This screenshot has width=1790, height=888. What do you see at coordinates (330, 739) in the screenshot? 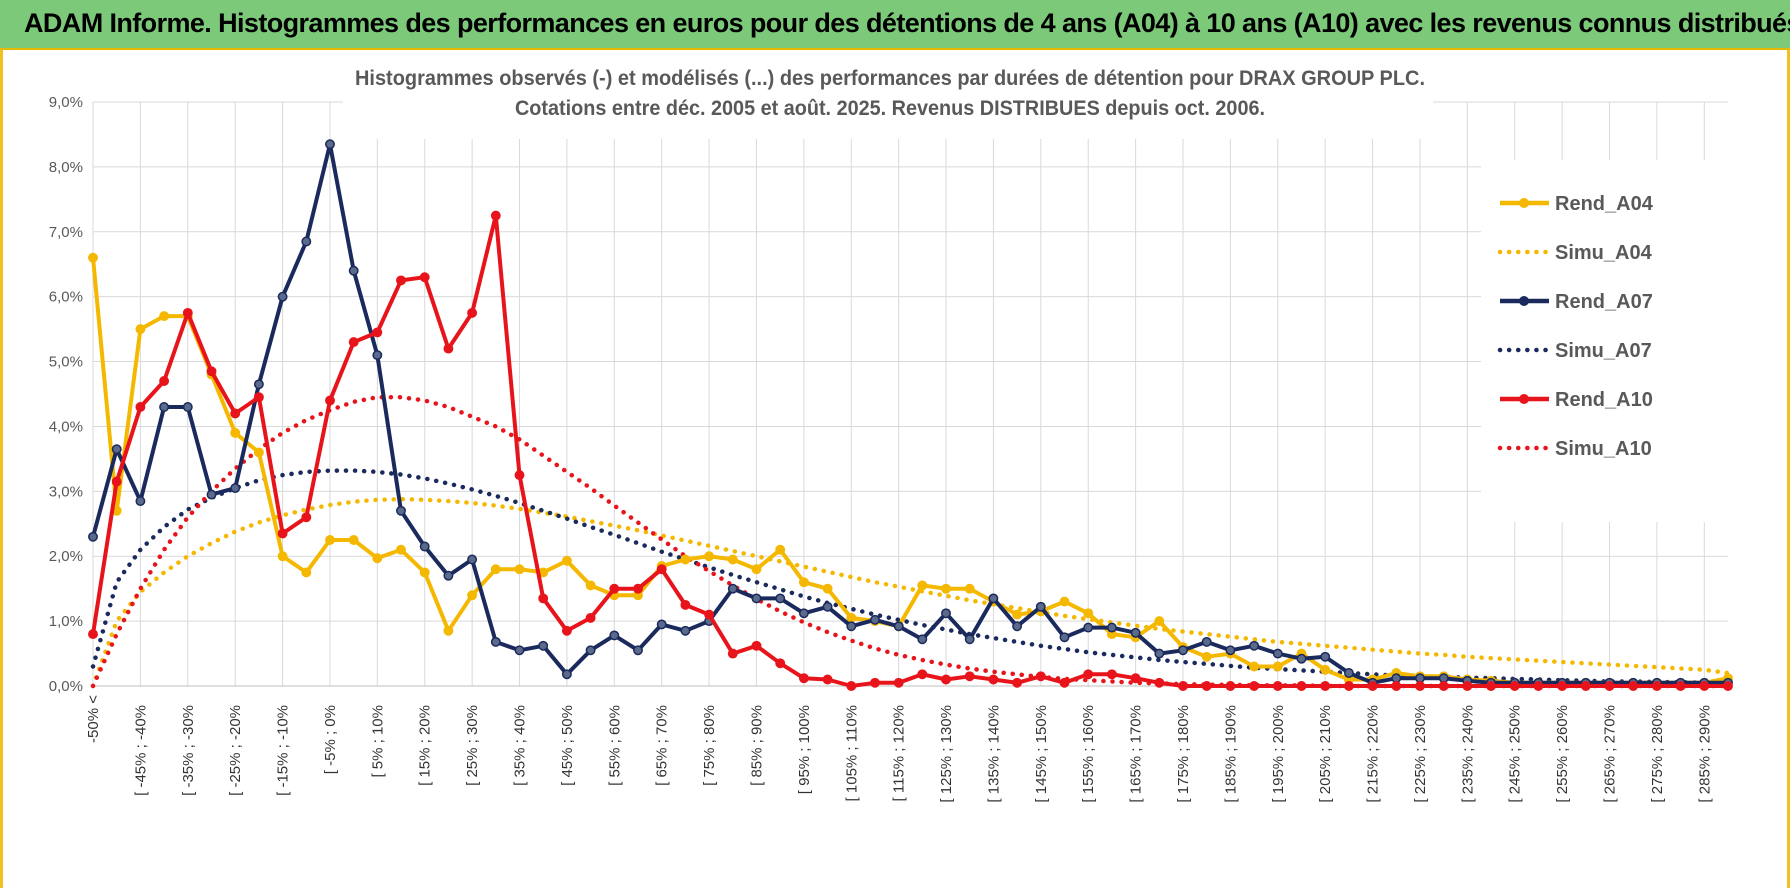
I see `x-tick-label: [ -5% ; 0%` at bounding box center [330, 739].